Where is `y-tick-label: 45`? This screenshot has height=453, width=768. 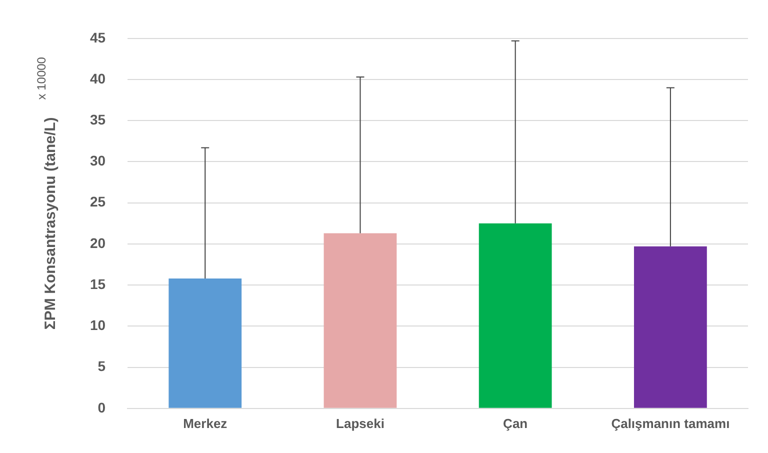 y-tick-label: 45 is located at coordinates (98, 37).